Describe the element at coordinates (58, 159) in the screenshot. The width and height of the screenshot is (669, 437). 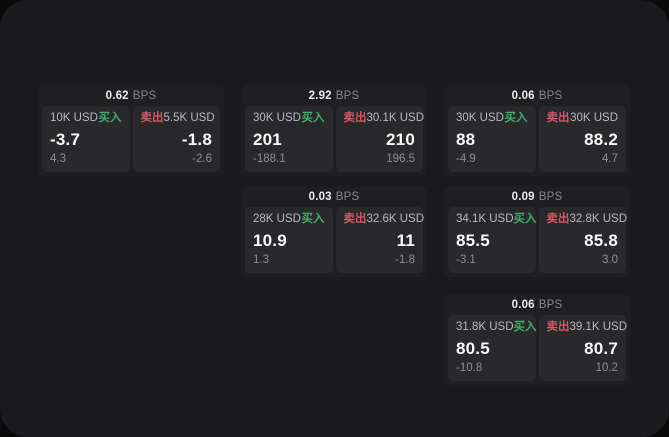
I see `buy-delta: 4.3` at that location.